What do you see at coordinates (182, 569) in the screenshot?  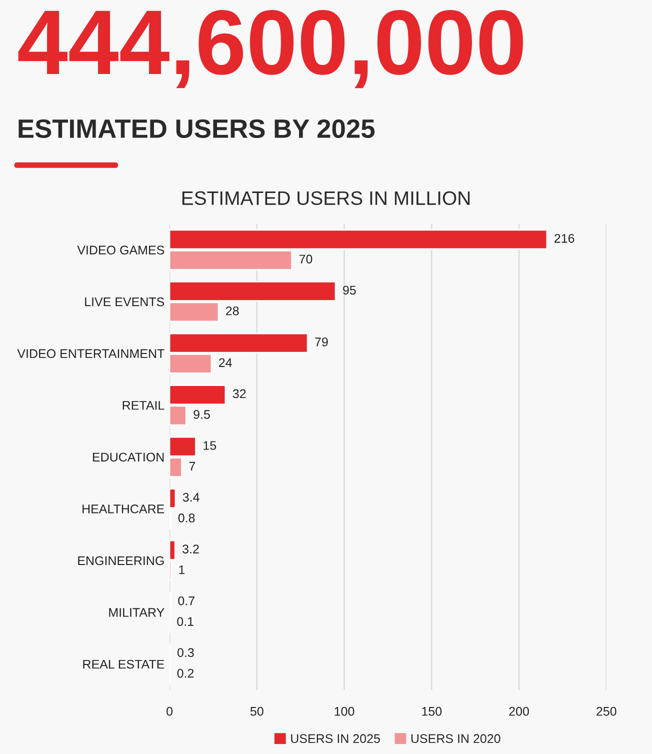 I see `data-label: 1` at bounding box center [182, 569].